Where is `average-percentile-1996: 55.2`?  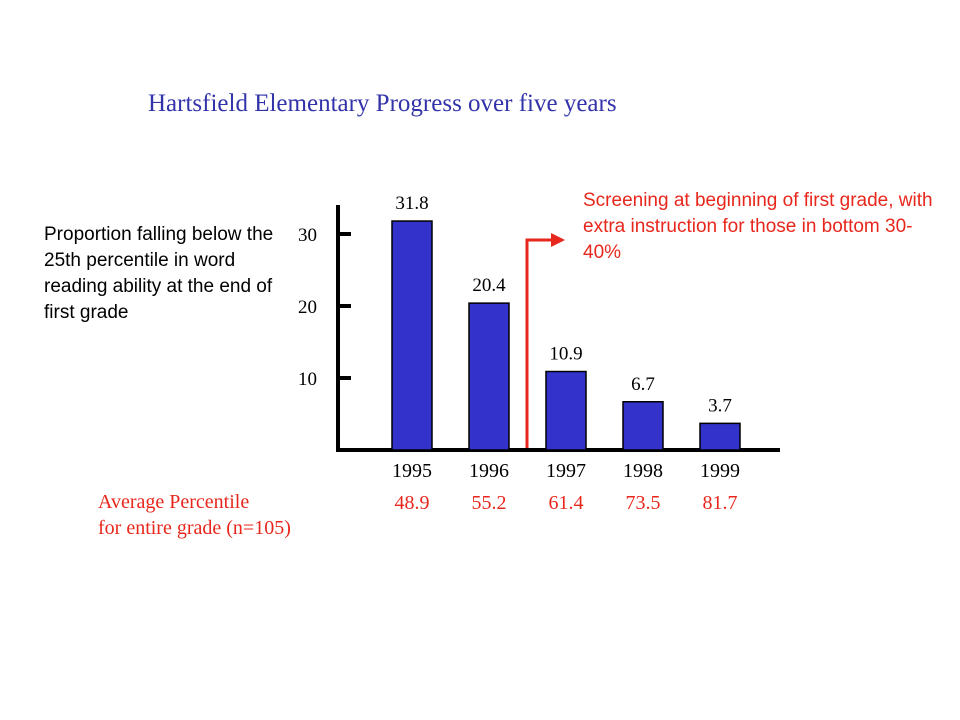
average-percentile-1996: 55.2 is located at coordinates (489, 503).